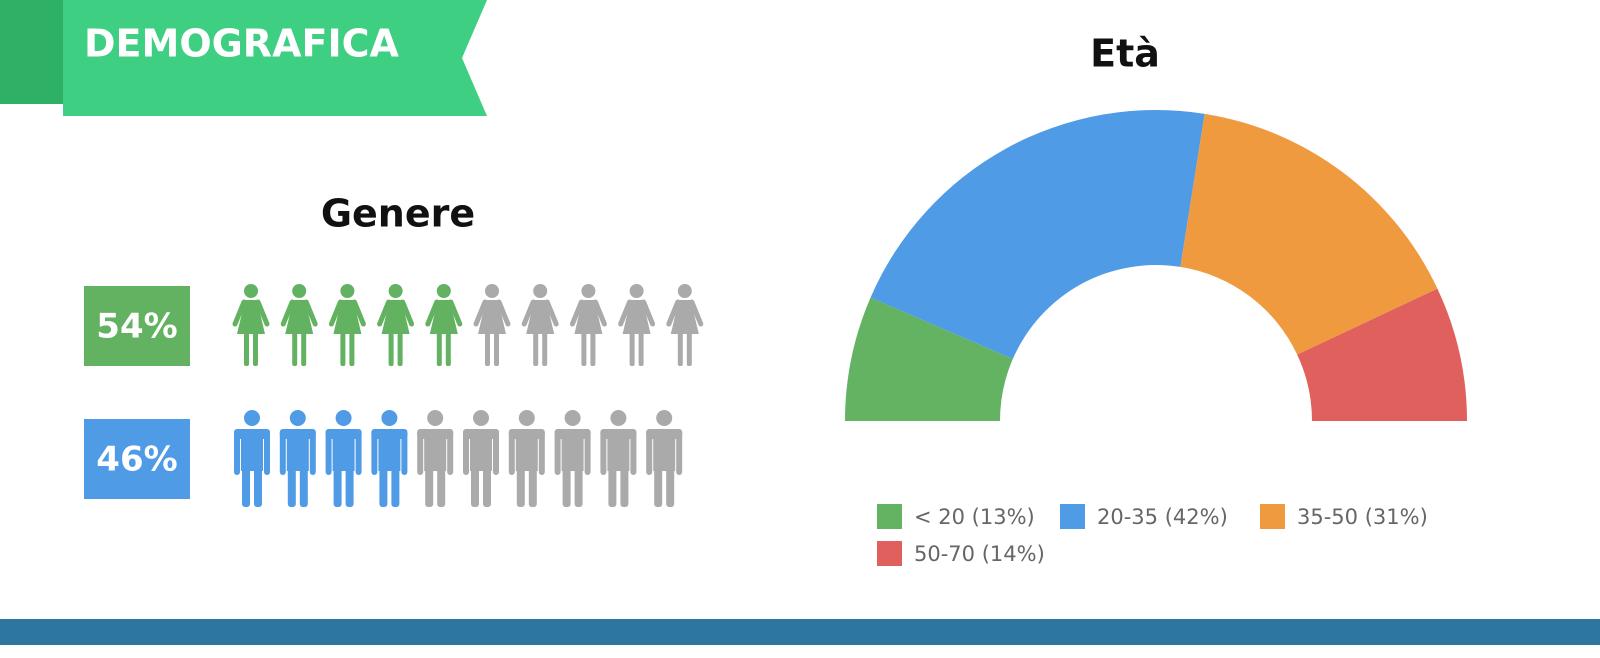 This screenshot has width=1600, height=658. I want to click on value-box, so click(137, 459).